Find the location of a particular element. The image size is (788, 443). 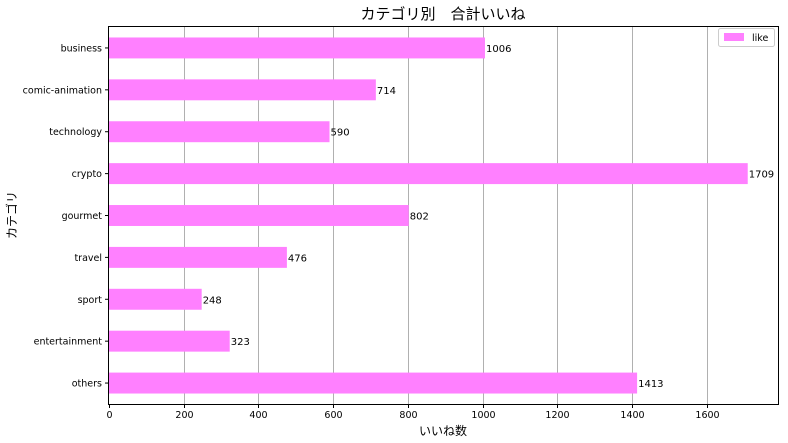

x-tick-label: 800 is located at coordinates (408, 415).